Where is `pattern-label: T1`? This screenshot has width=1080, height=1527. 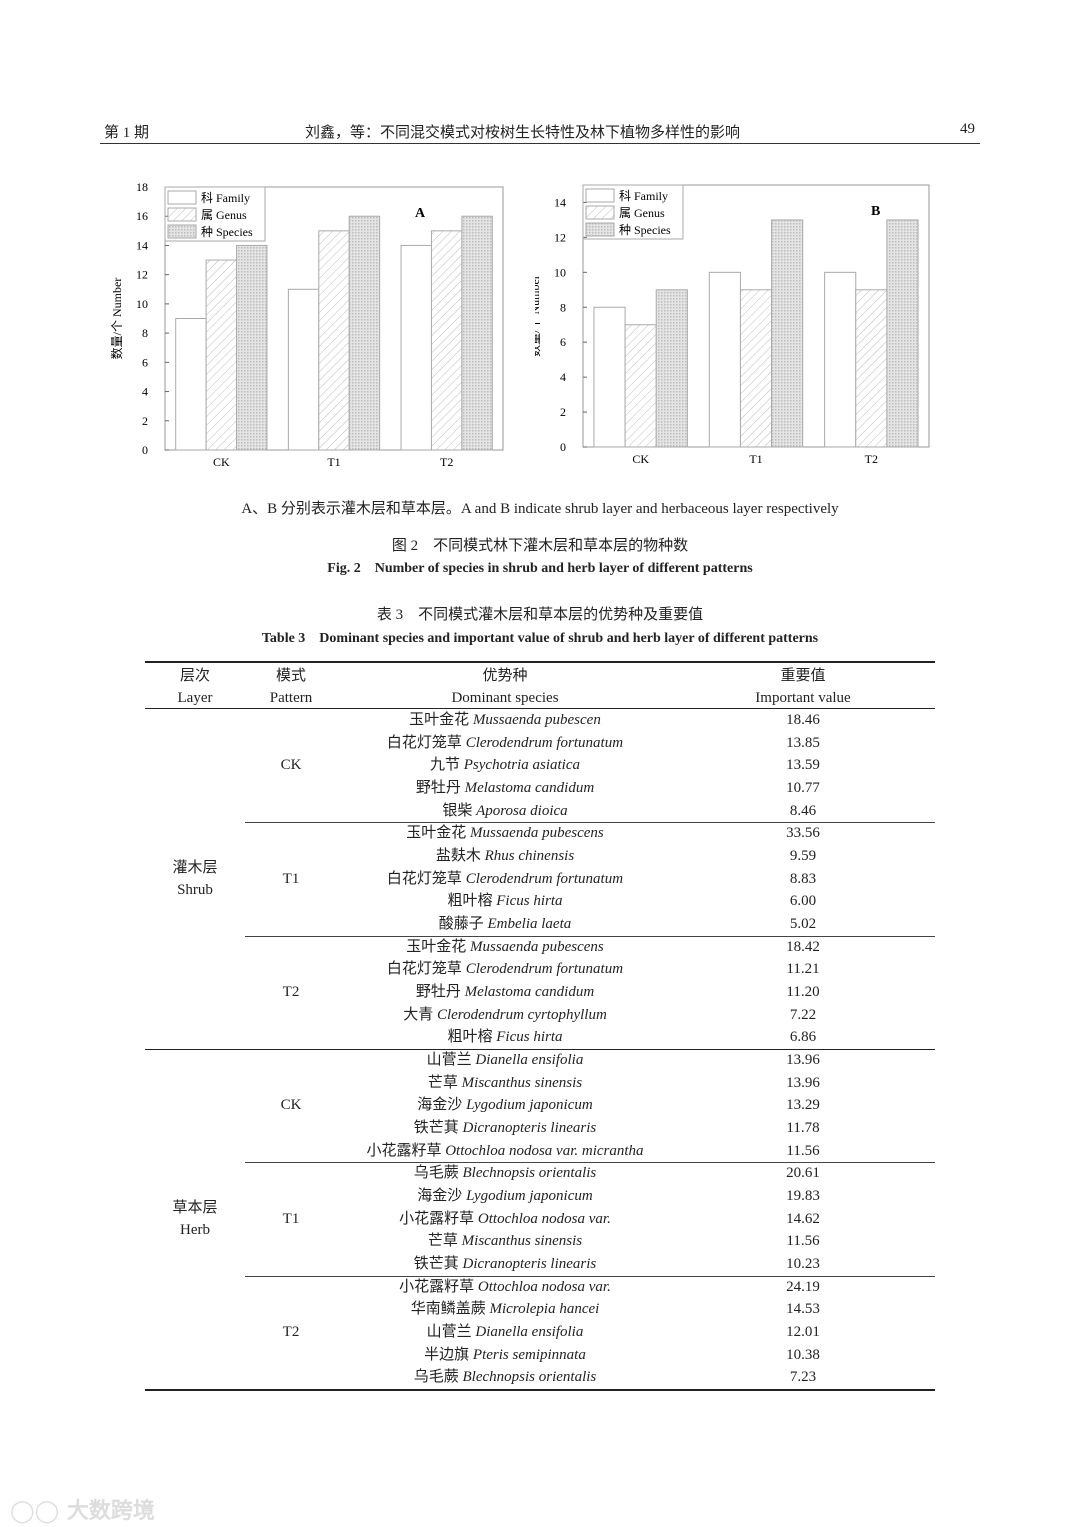 pattern-label: T1 is located at coordinates (291, 1218).